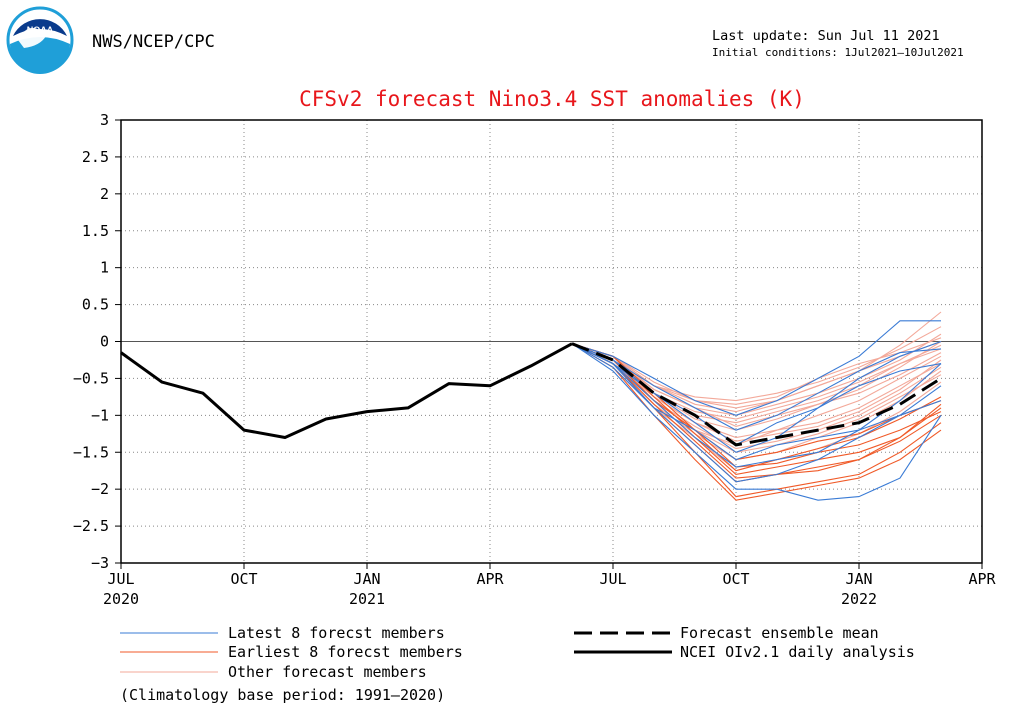 The image size is (1024, 720). Describe the element at coordinates (336, 633) in the screenshot. I see `legend-label-latest: Latest 8 forecst members` at that location.